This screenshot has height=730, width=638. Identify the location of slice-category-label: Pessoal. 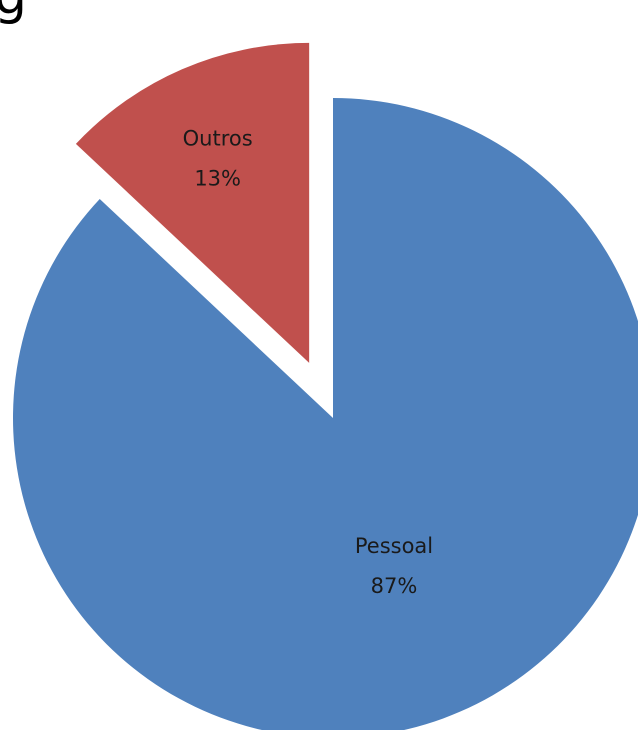
(394, 546).